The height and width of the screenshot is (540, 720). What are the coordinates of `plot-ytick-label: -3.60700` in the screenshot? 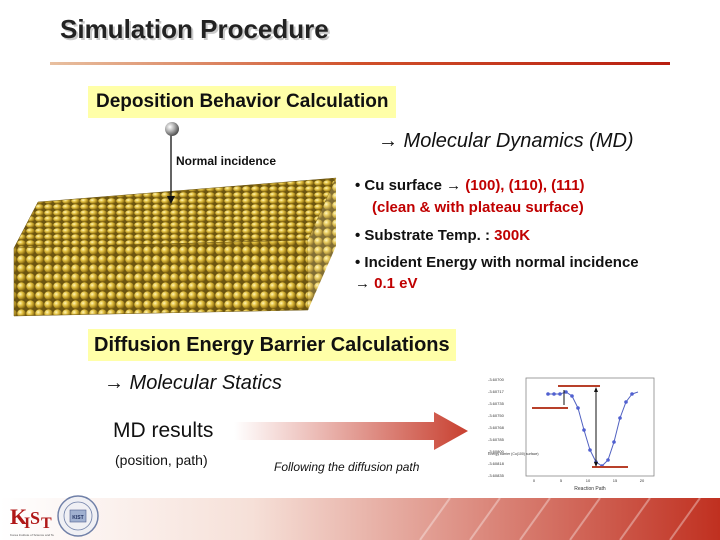 It's located at (496, 379).